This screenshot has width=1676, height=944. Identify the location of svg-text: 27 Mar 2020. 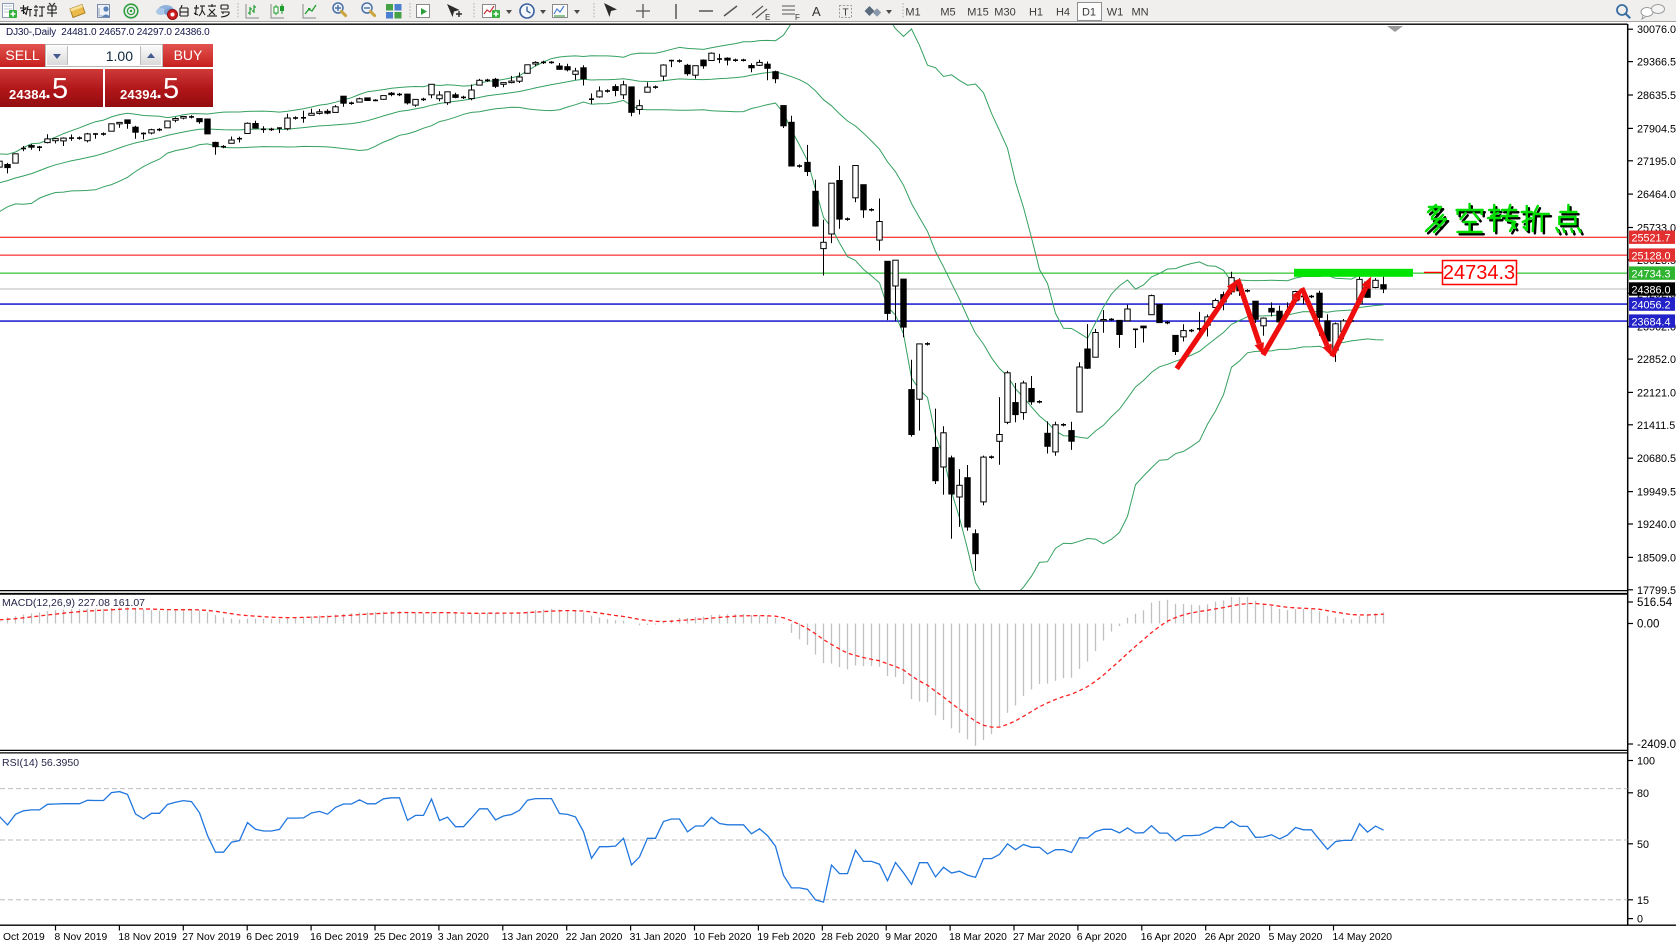
(1042, 937).